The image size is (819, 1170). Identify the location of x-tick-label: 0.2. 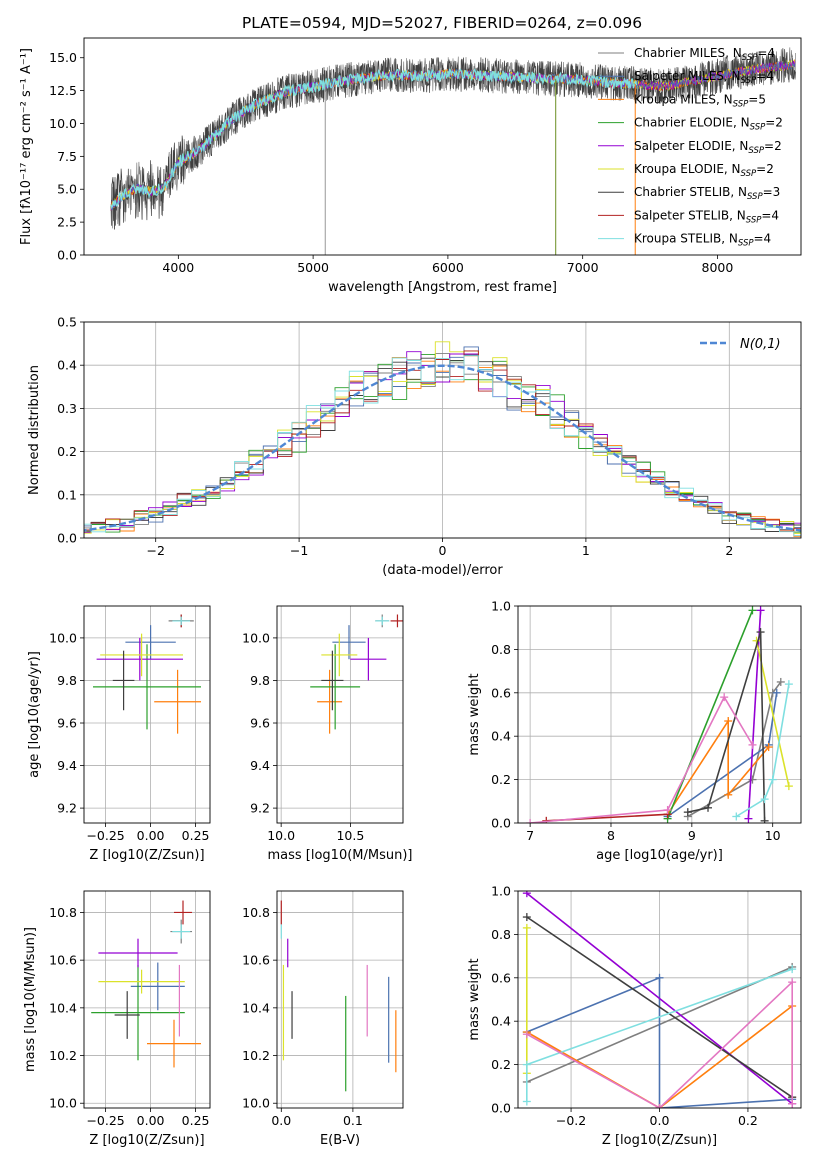
(748, 1120).